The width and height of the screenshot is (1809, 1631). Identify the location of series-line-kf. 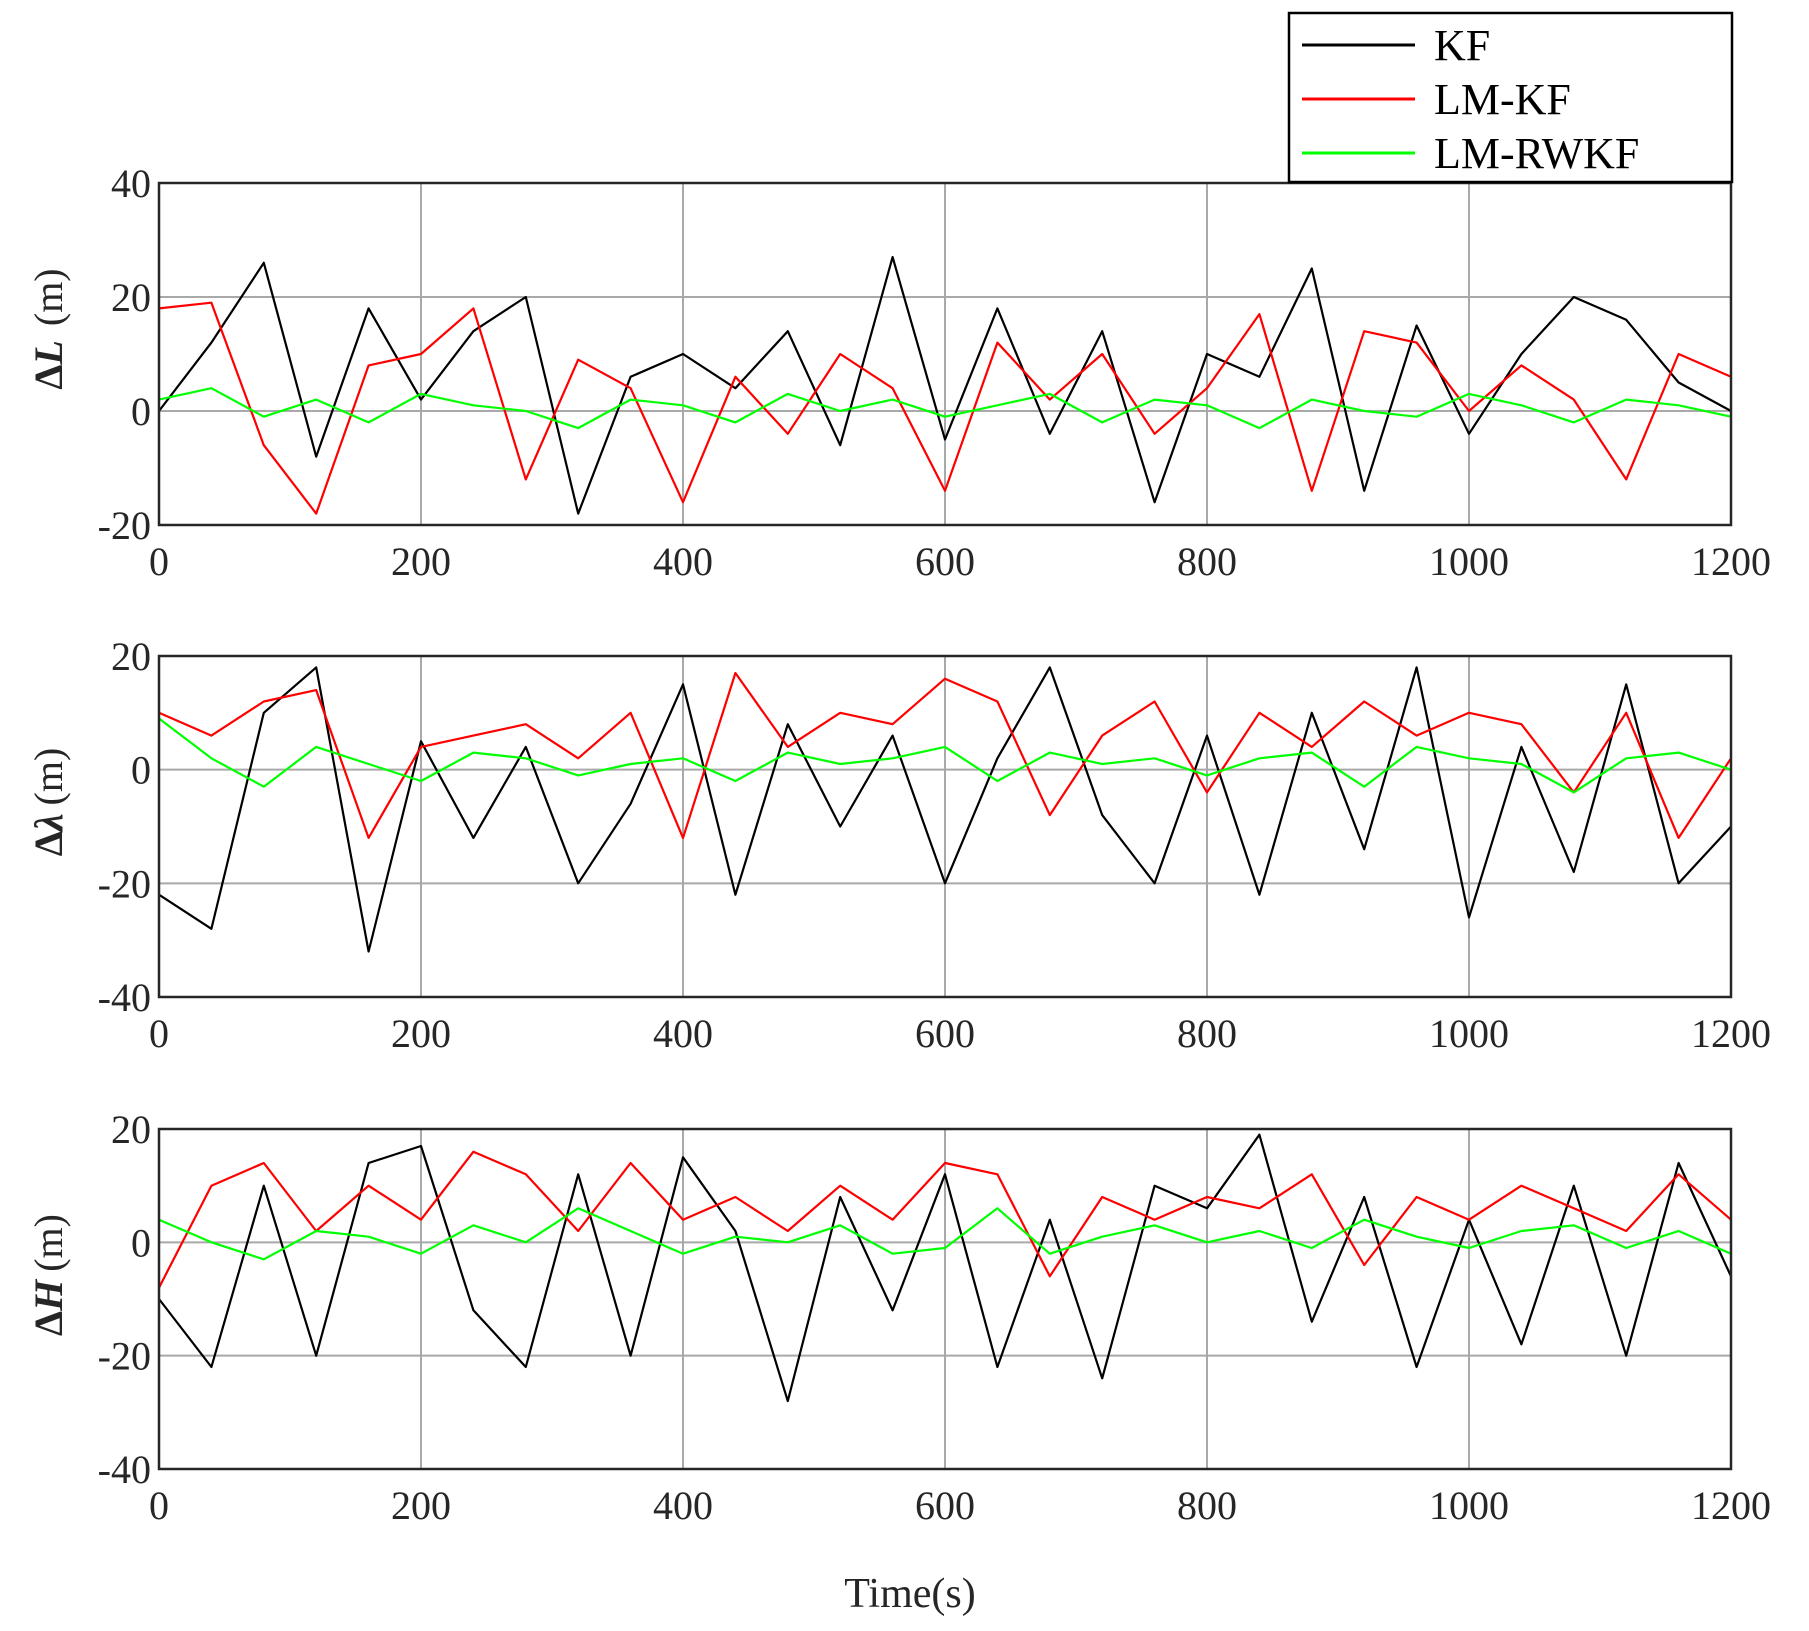
(945, 385).